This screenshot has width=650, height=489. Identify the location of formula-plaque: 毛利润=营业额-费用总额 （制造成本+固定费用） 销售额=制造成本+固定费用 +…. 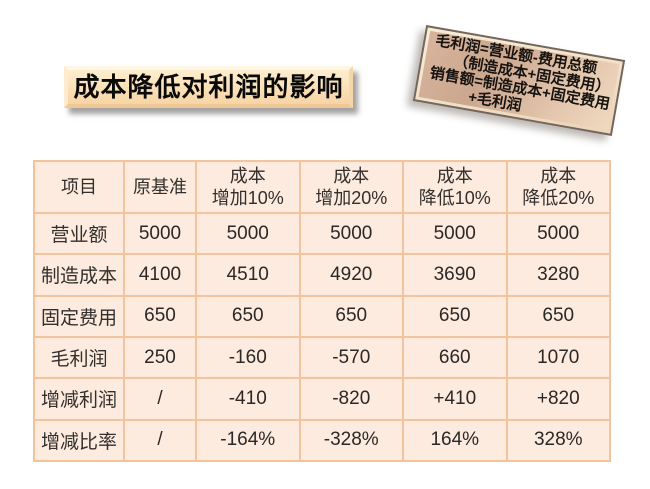
(519, 80).